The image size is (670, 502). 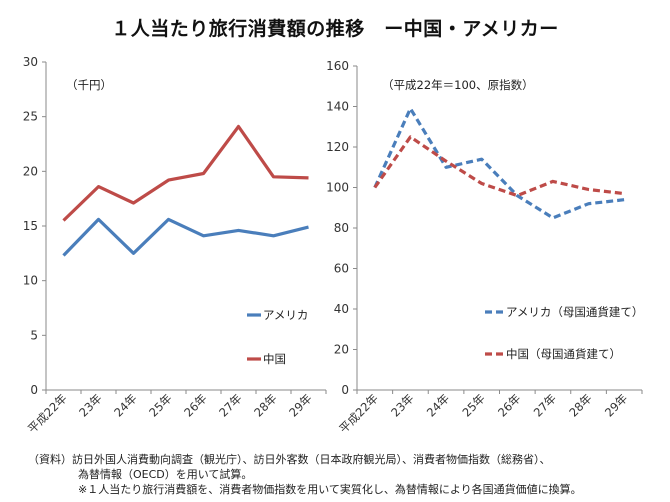 What do you see at coordinates (509, 405) in the screenshot?
I see `x-tick-label: 26年` at bounding box center [509, 405].